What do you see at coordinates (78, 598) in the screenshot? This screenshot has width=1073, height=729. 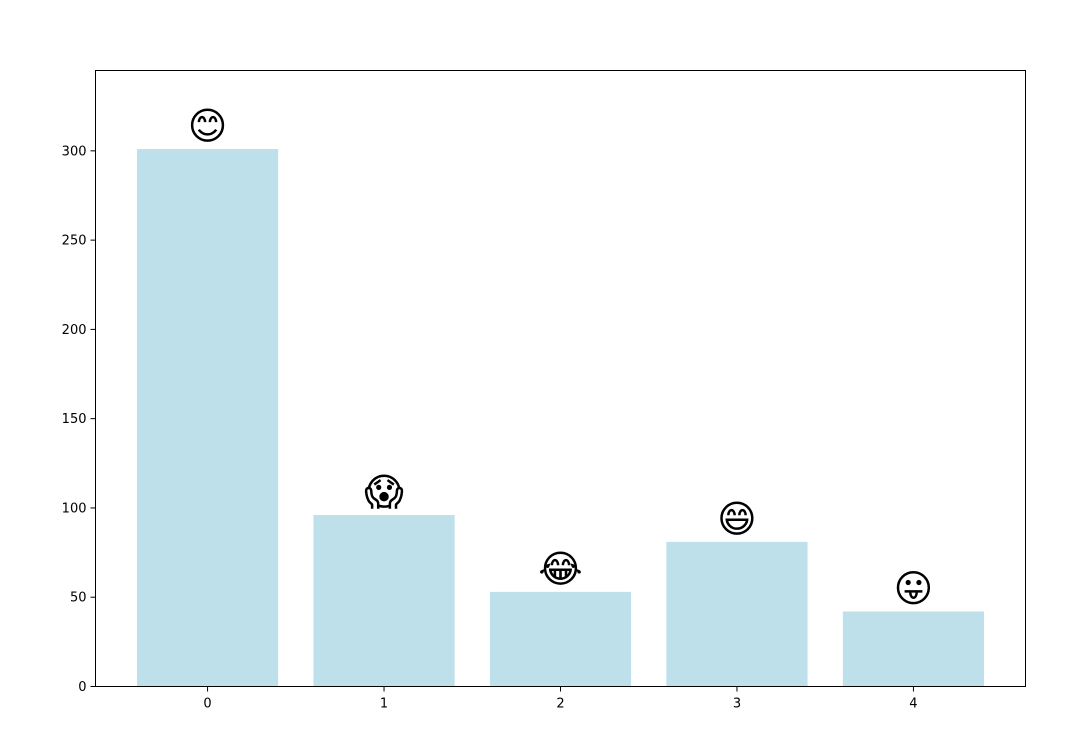 I see `y-tick-label: 50` at bounding box center [78, 598].